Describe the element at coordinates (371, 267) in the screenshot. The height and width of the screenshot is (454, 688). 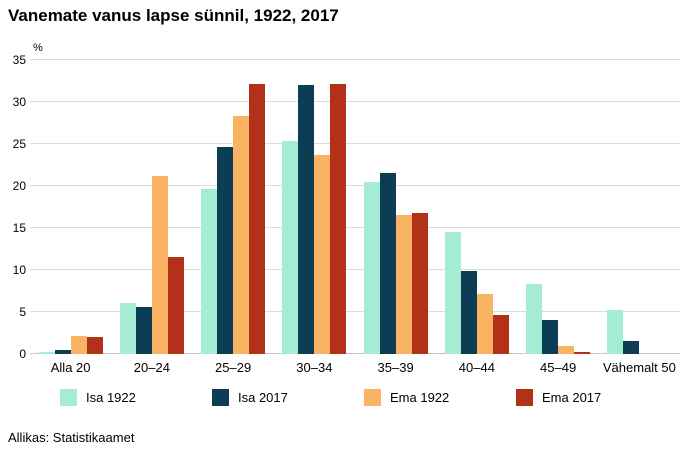
I see `bar-isa-1922-35–39` at that location.